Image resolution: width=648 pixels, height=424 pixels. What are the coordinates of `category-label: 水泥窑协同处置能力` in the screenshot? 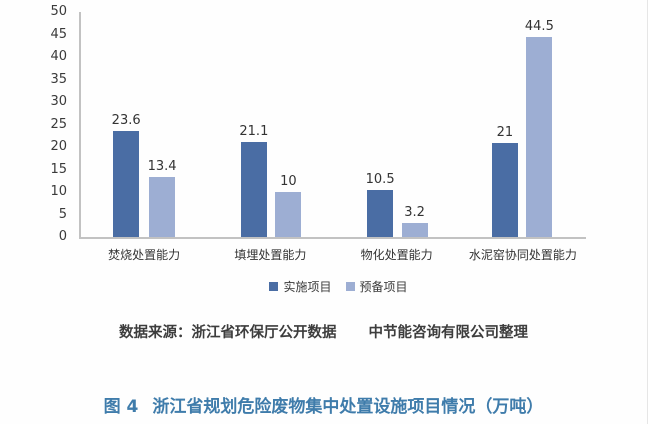 It's located at (522, 255).